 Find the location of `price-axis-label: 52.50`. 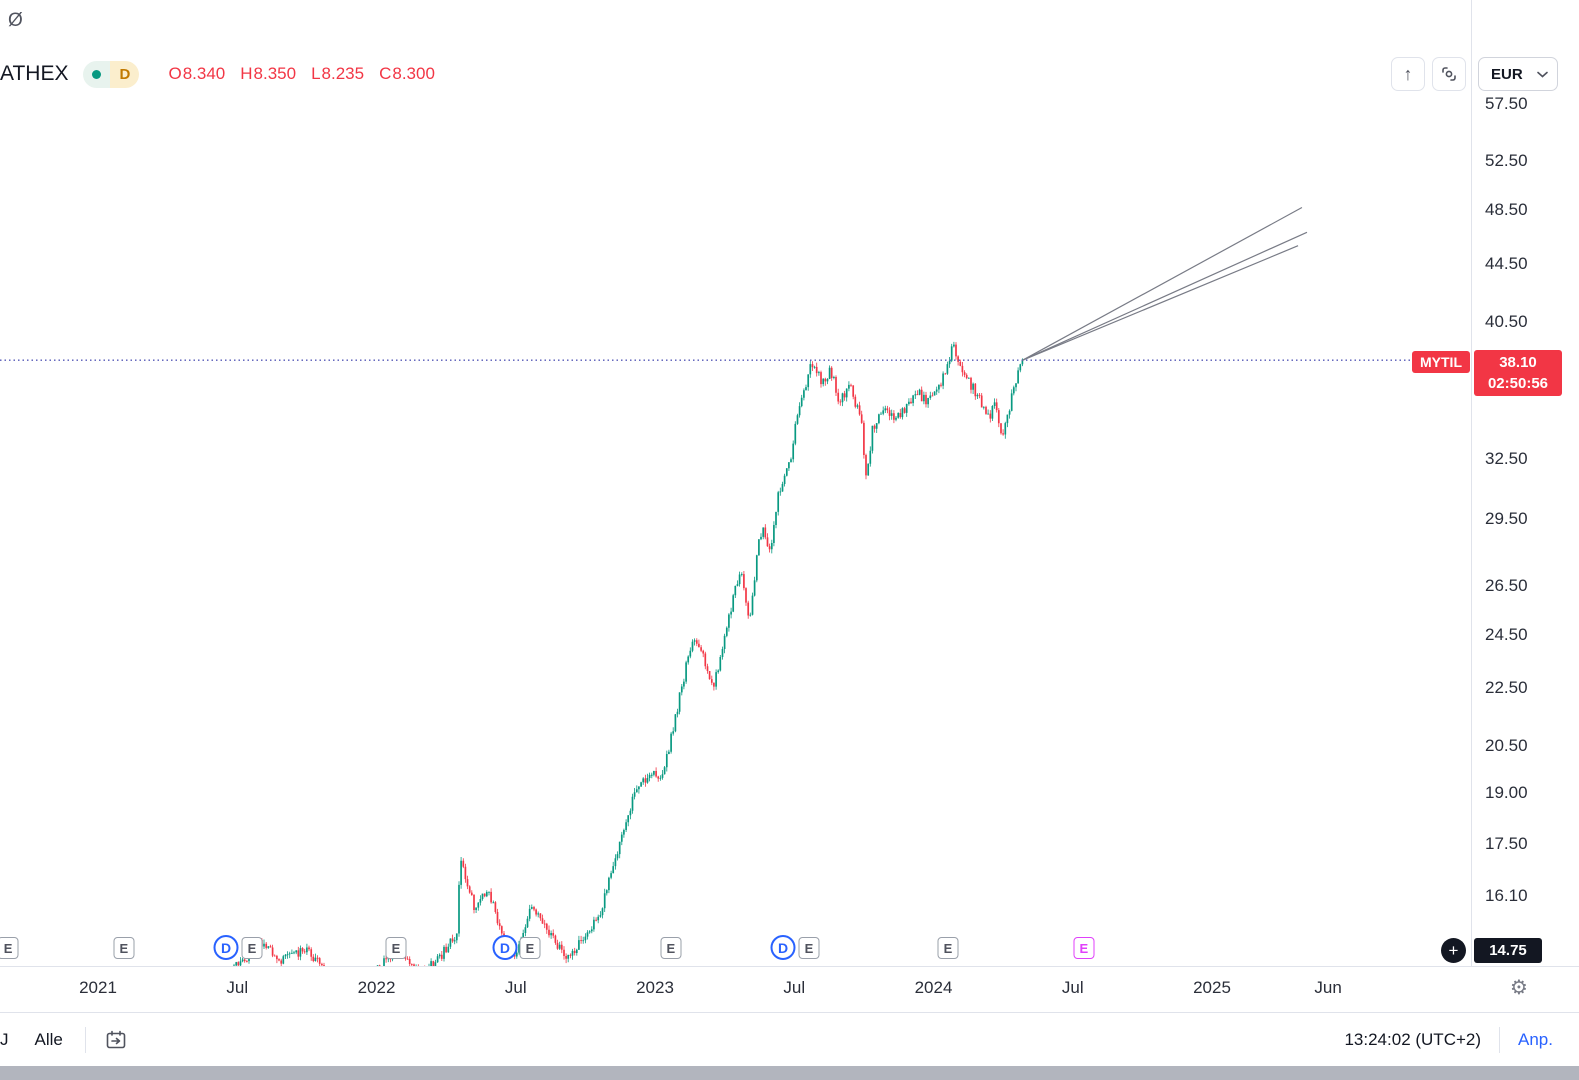

price-axis-label: 52.50 is located at coordinates (1506, 160).